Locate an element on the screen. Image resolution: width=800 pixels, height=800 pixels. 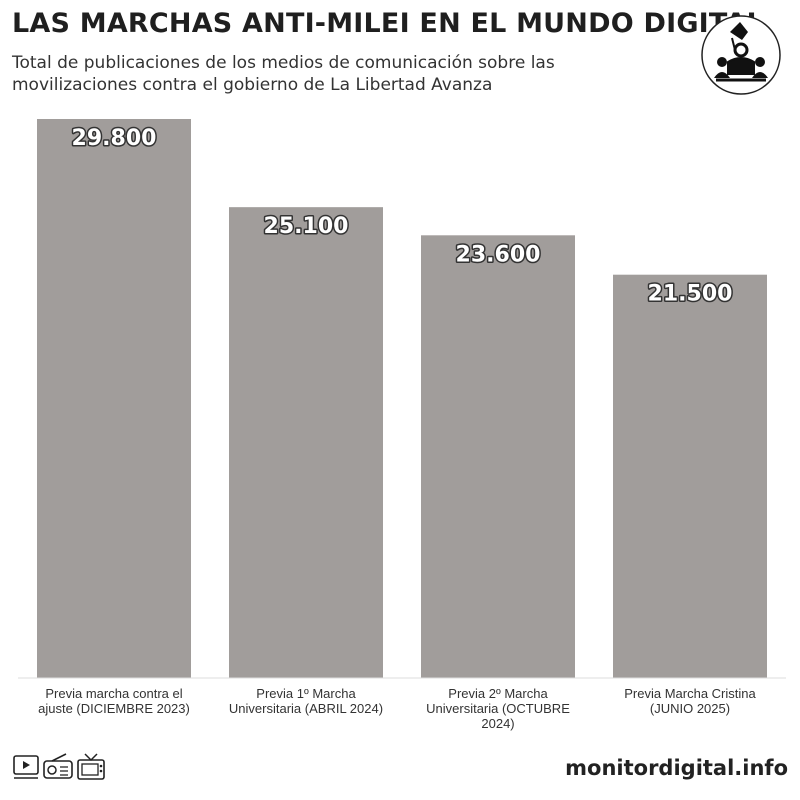
protest-raised-fist-icon is located at coordinates (741, 55).